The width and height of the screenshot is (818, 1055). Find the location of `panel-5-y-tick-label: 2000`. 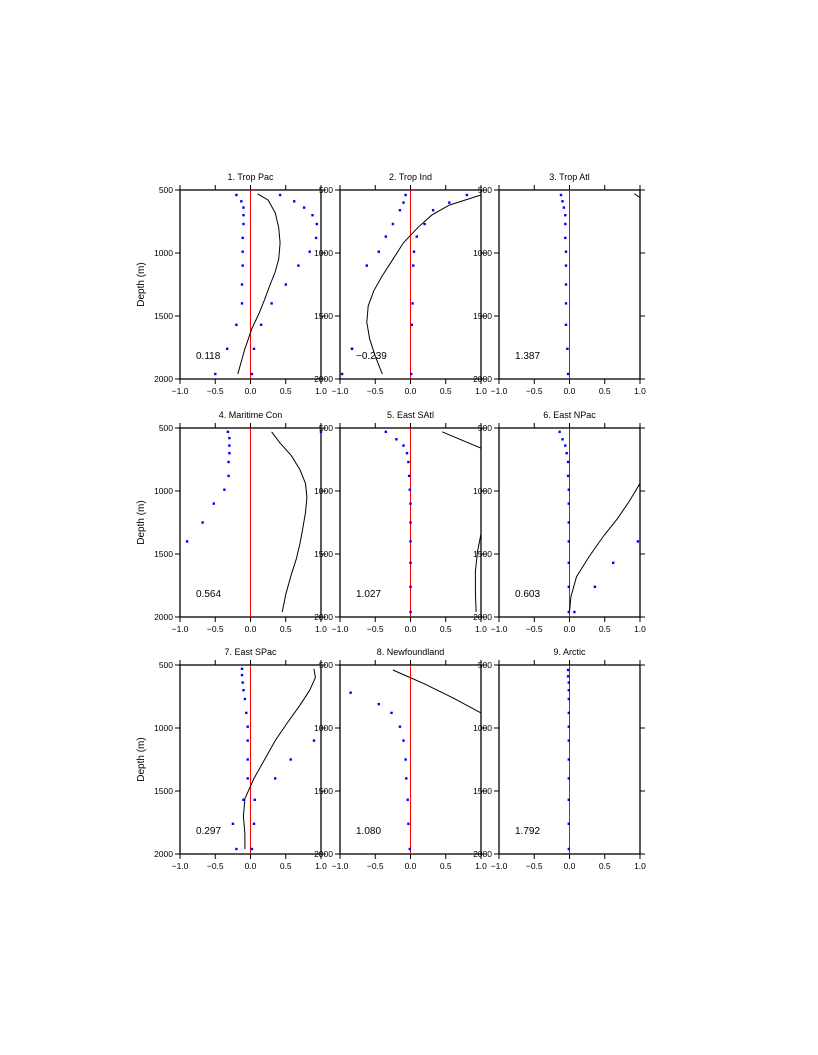

panel-5-y-tick-label: 2000 is located at coordinates (323, 617).